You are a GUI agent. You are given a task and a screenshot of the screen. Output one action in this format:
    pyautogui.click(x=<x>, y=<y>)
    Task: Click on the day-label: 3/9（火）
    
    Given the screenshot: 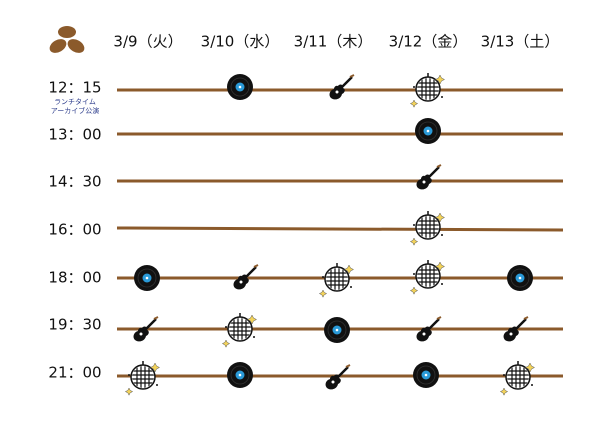 What is the action you would take?
    pyautogui.click(x=147, y=42)
    